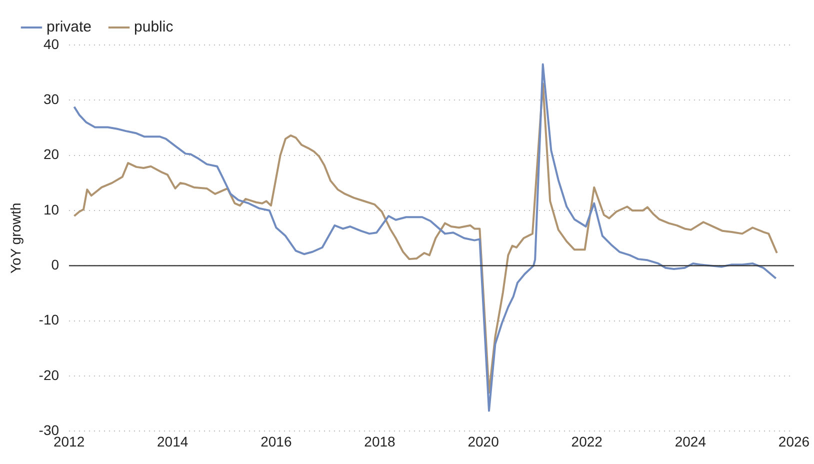  I want to click on y-tick-label: 0, so click(55, 264).